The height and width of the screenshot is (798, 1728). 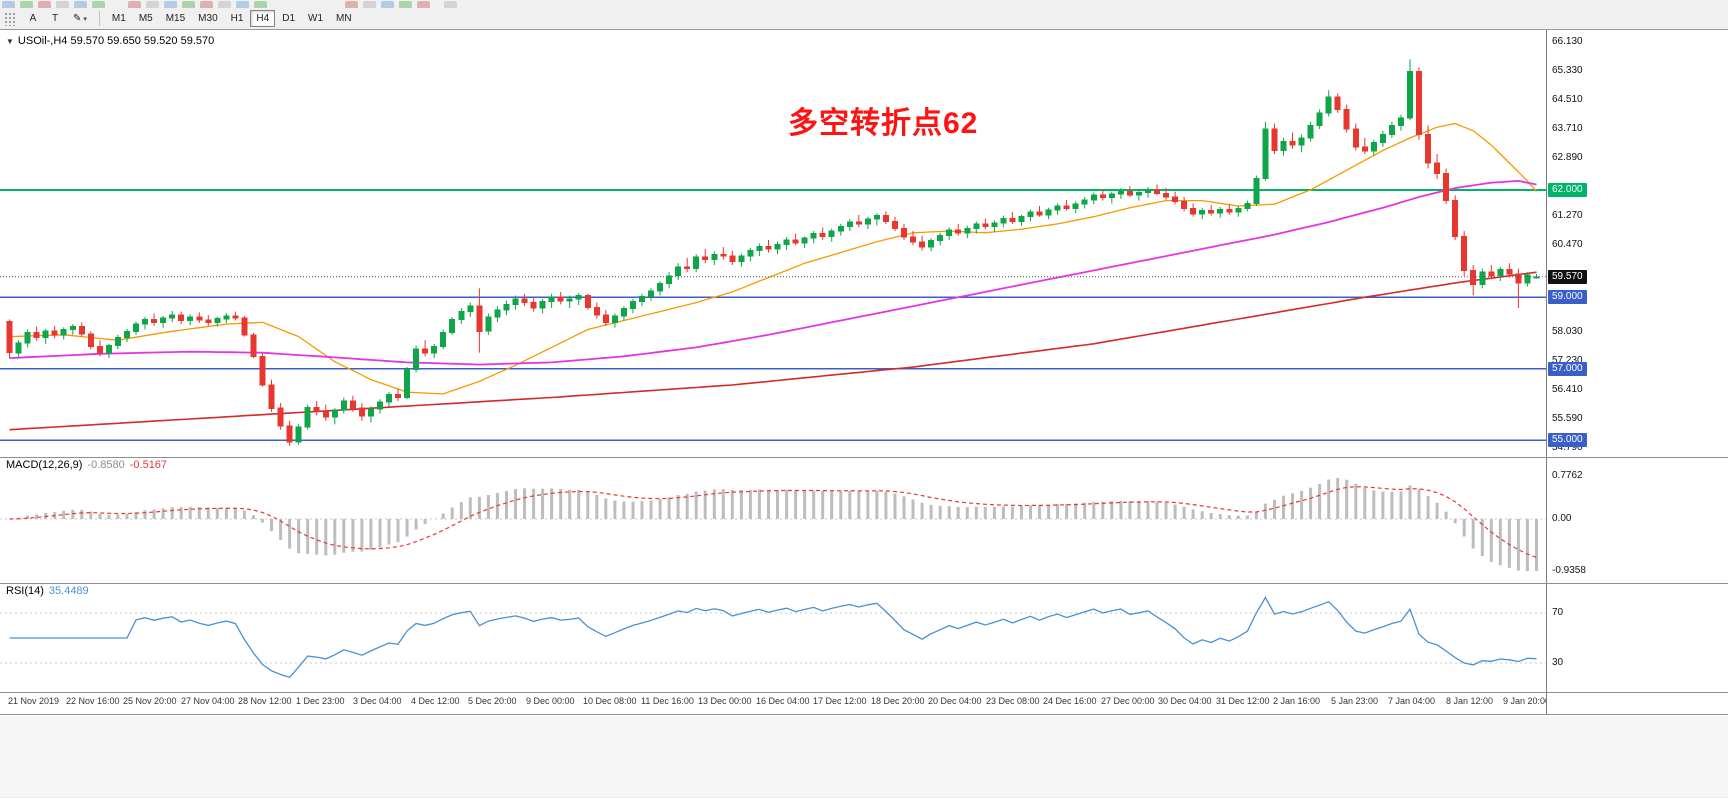 What do you see at coordinates (773, 637) in the screenshot?
I see `rsi-panel: RSI(14) 35.4489` at bounding box center [773, 637].